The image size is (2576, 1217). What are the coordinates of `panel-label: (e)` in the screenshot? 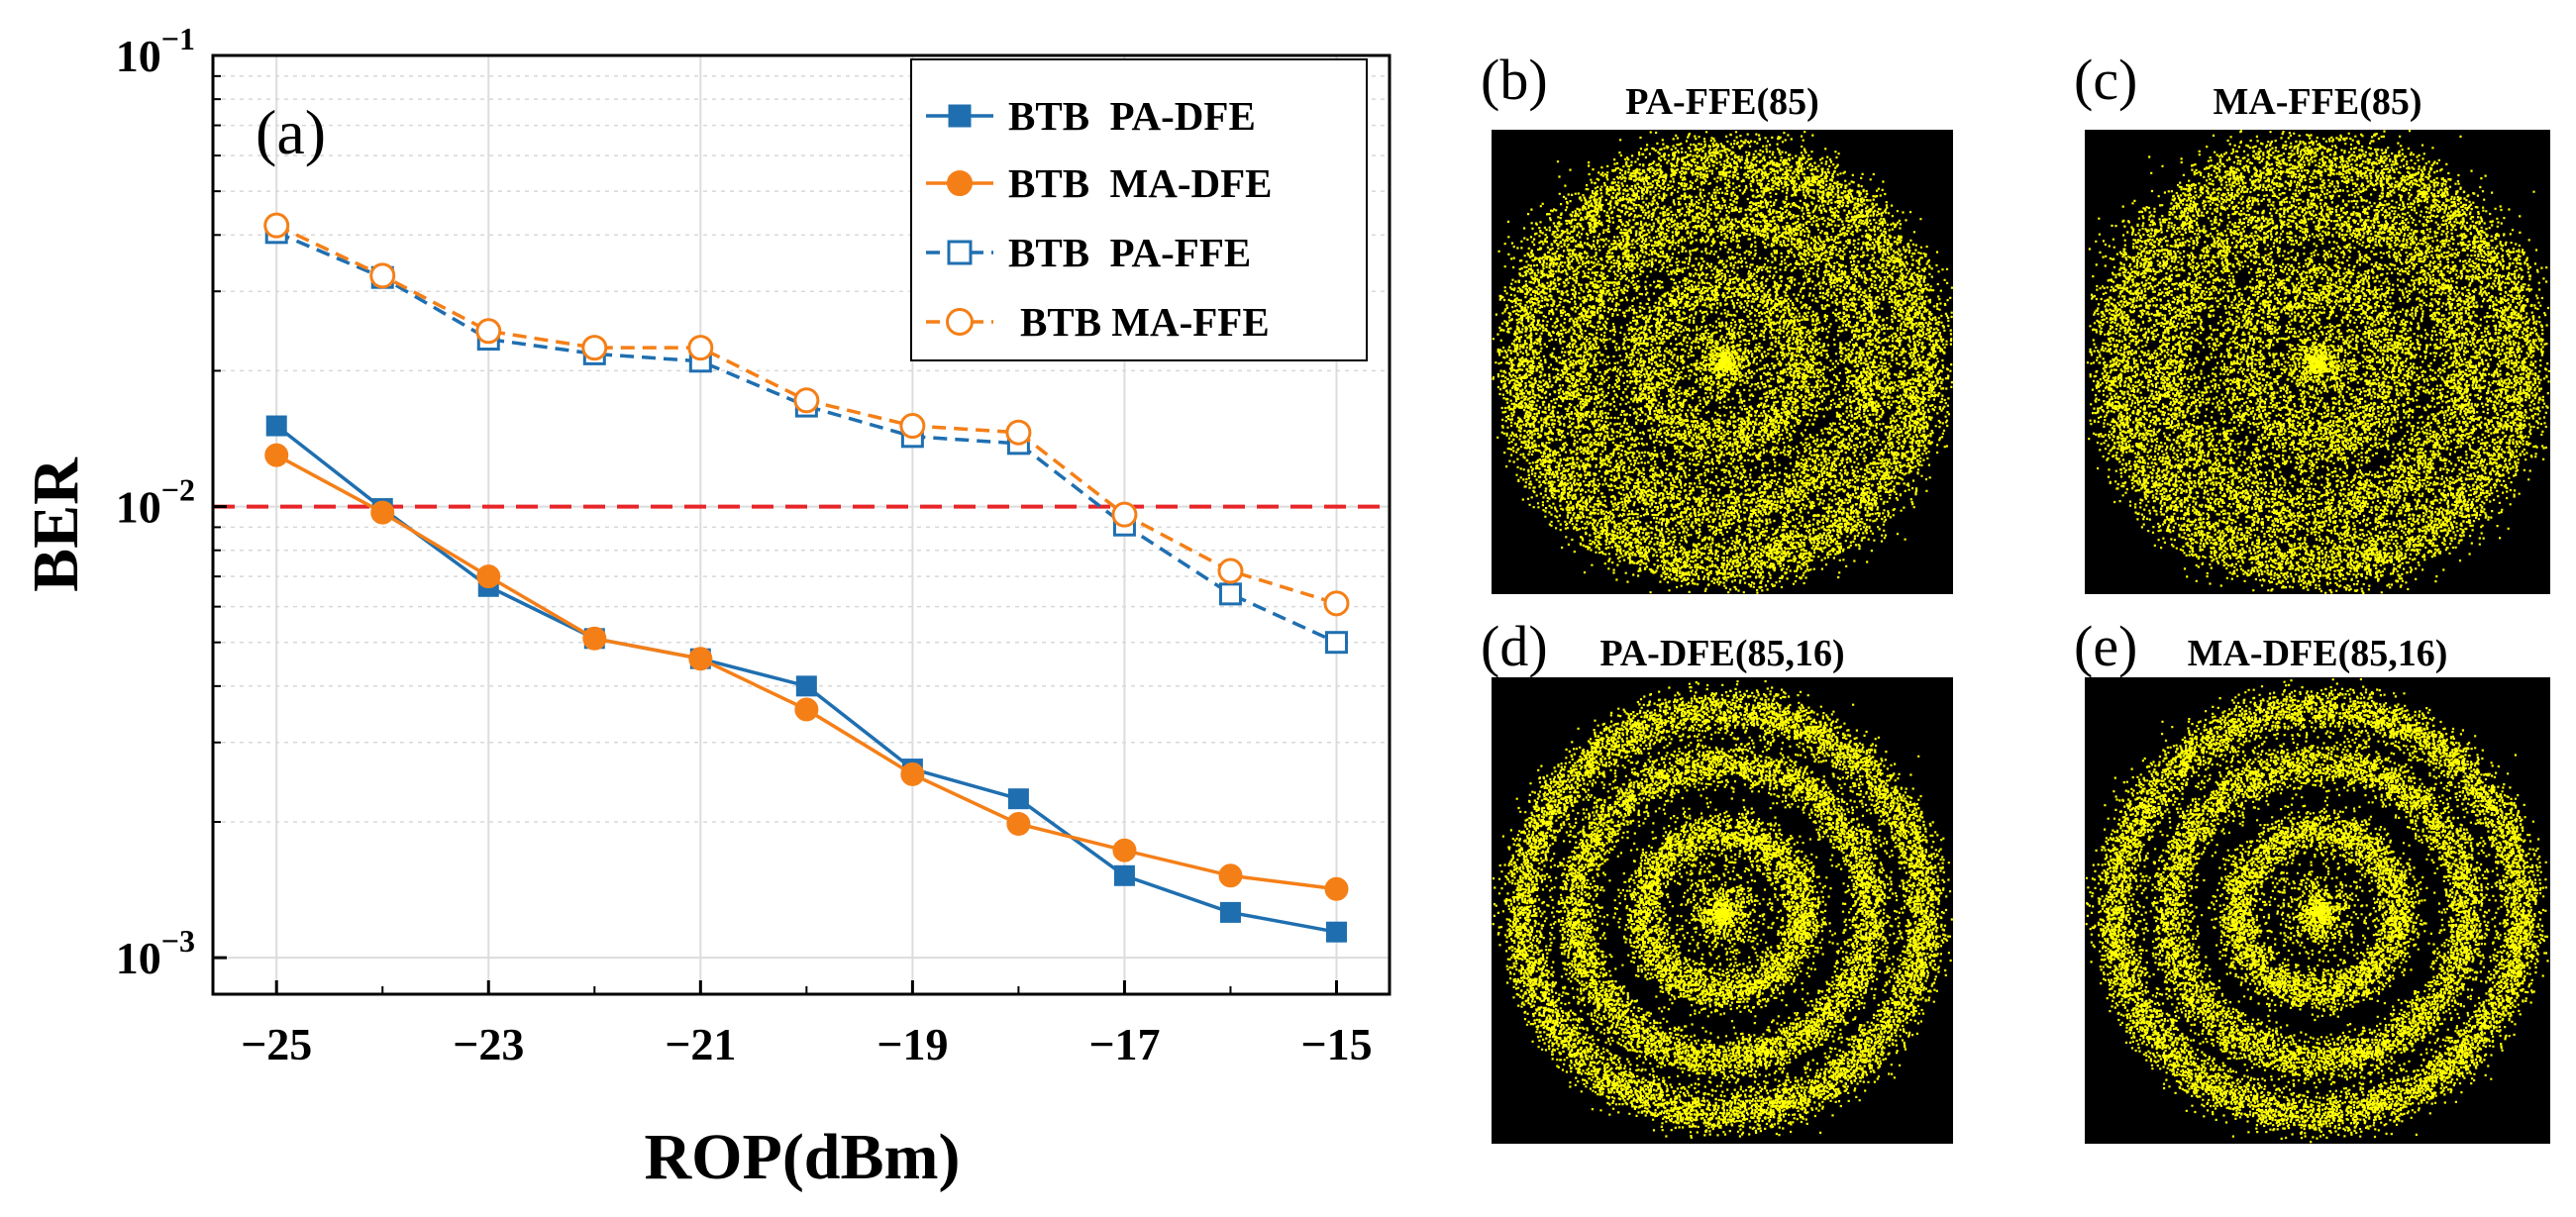 It's located at (2105, 646).